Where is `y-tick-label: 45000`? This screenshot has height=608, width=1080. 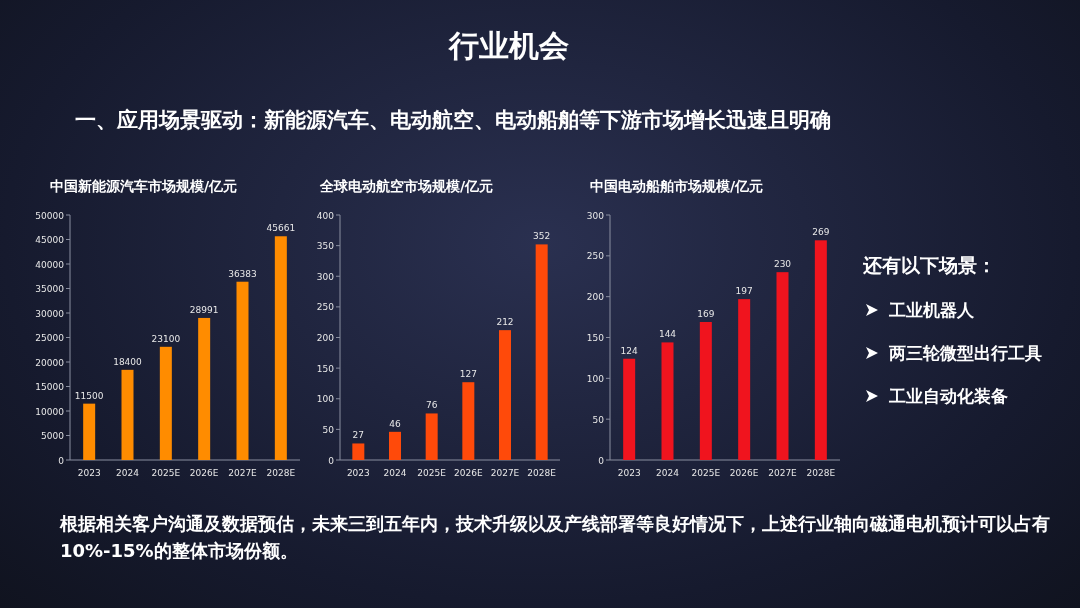
y-tick-label: 45000 is located at coordinates (50, 240).